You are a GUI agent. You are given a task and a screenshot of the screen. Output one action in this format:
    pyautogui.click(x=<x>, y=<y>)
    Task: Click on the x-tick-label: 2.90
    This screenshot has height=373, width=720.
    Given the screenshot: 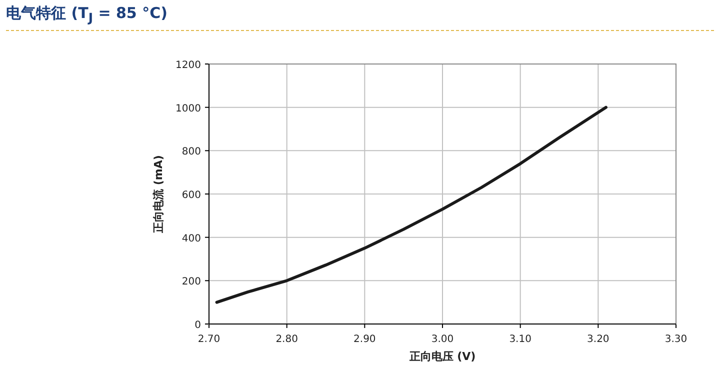 What is the action you would take?
    pyautogui.click(x=365, y=339)
    